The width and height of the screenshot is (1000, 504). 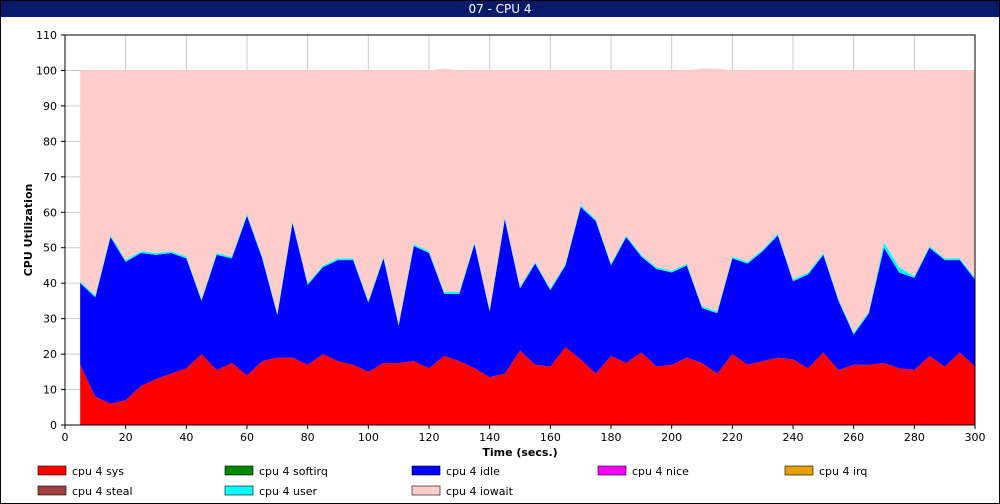 What do you see at coordinates (28, 230) in the screenshot?
I see `y-axis-title: CPU Utilization` at bounding box center [28, 230].